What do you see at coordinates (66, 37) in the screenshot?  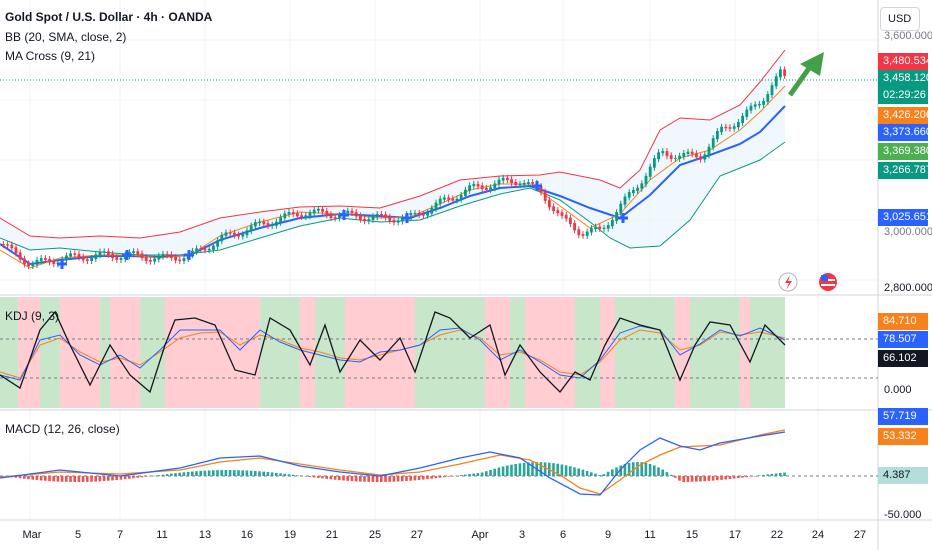 I see `bollinger-indicator-label: BB (20, SMA, close, 2)` at bounding box center [66, 37].